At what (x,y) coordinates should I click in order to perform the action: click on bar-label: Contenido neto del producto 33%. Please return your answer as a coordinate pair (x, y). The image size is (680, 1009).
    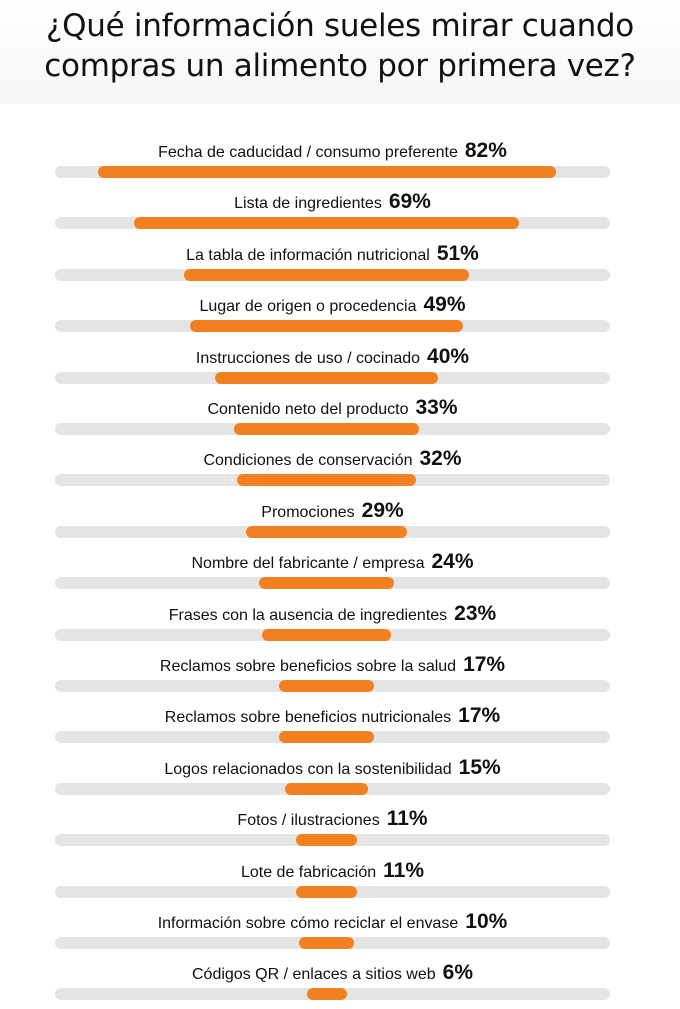
    Looking at the image, I should click on (332, 409).